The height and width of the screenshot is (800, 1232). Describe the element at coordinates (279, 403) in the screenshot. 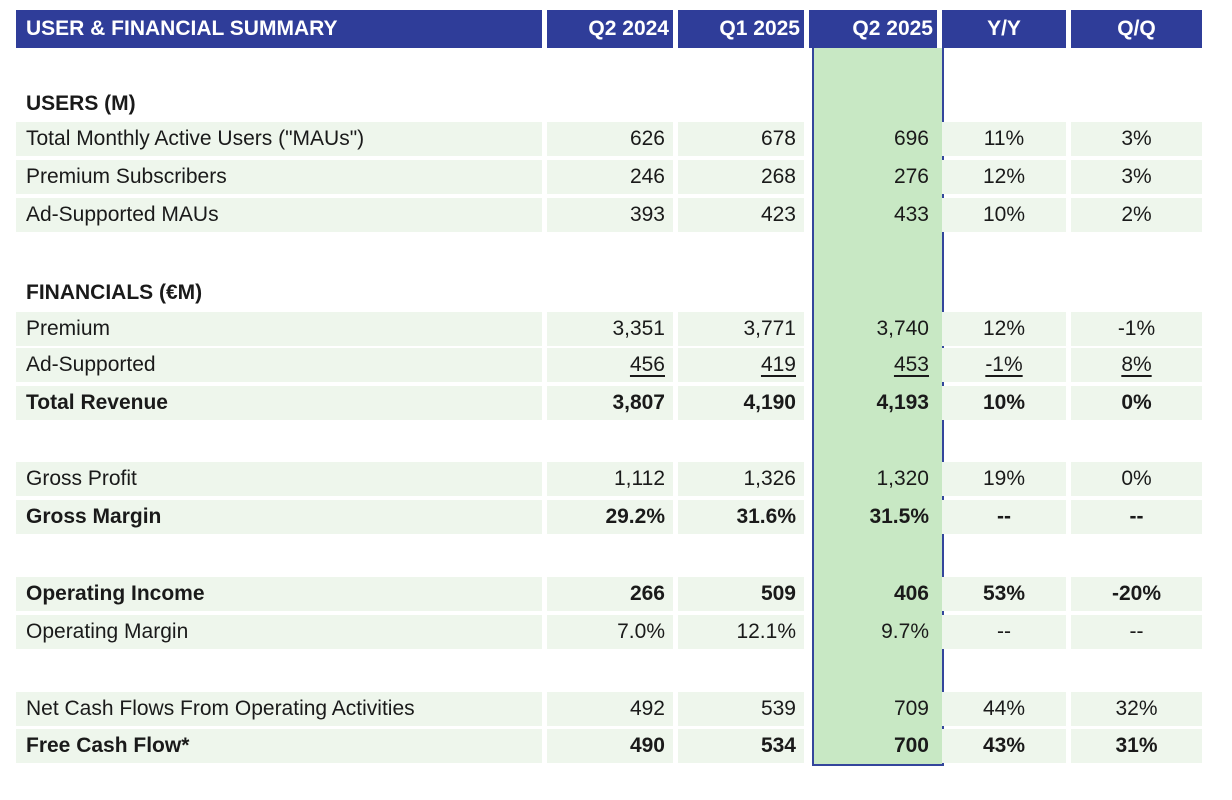

I see `row-label: Total Revenue` at that location.